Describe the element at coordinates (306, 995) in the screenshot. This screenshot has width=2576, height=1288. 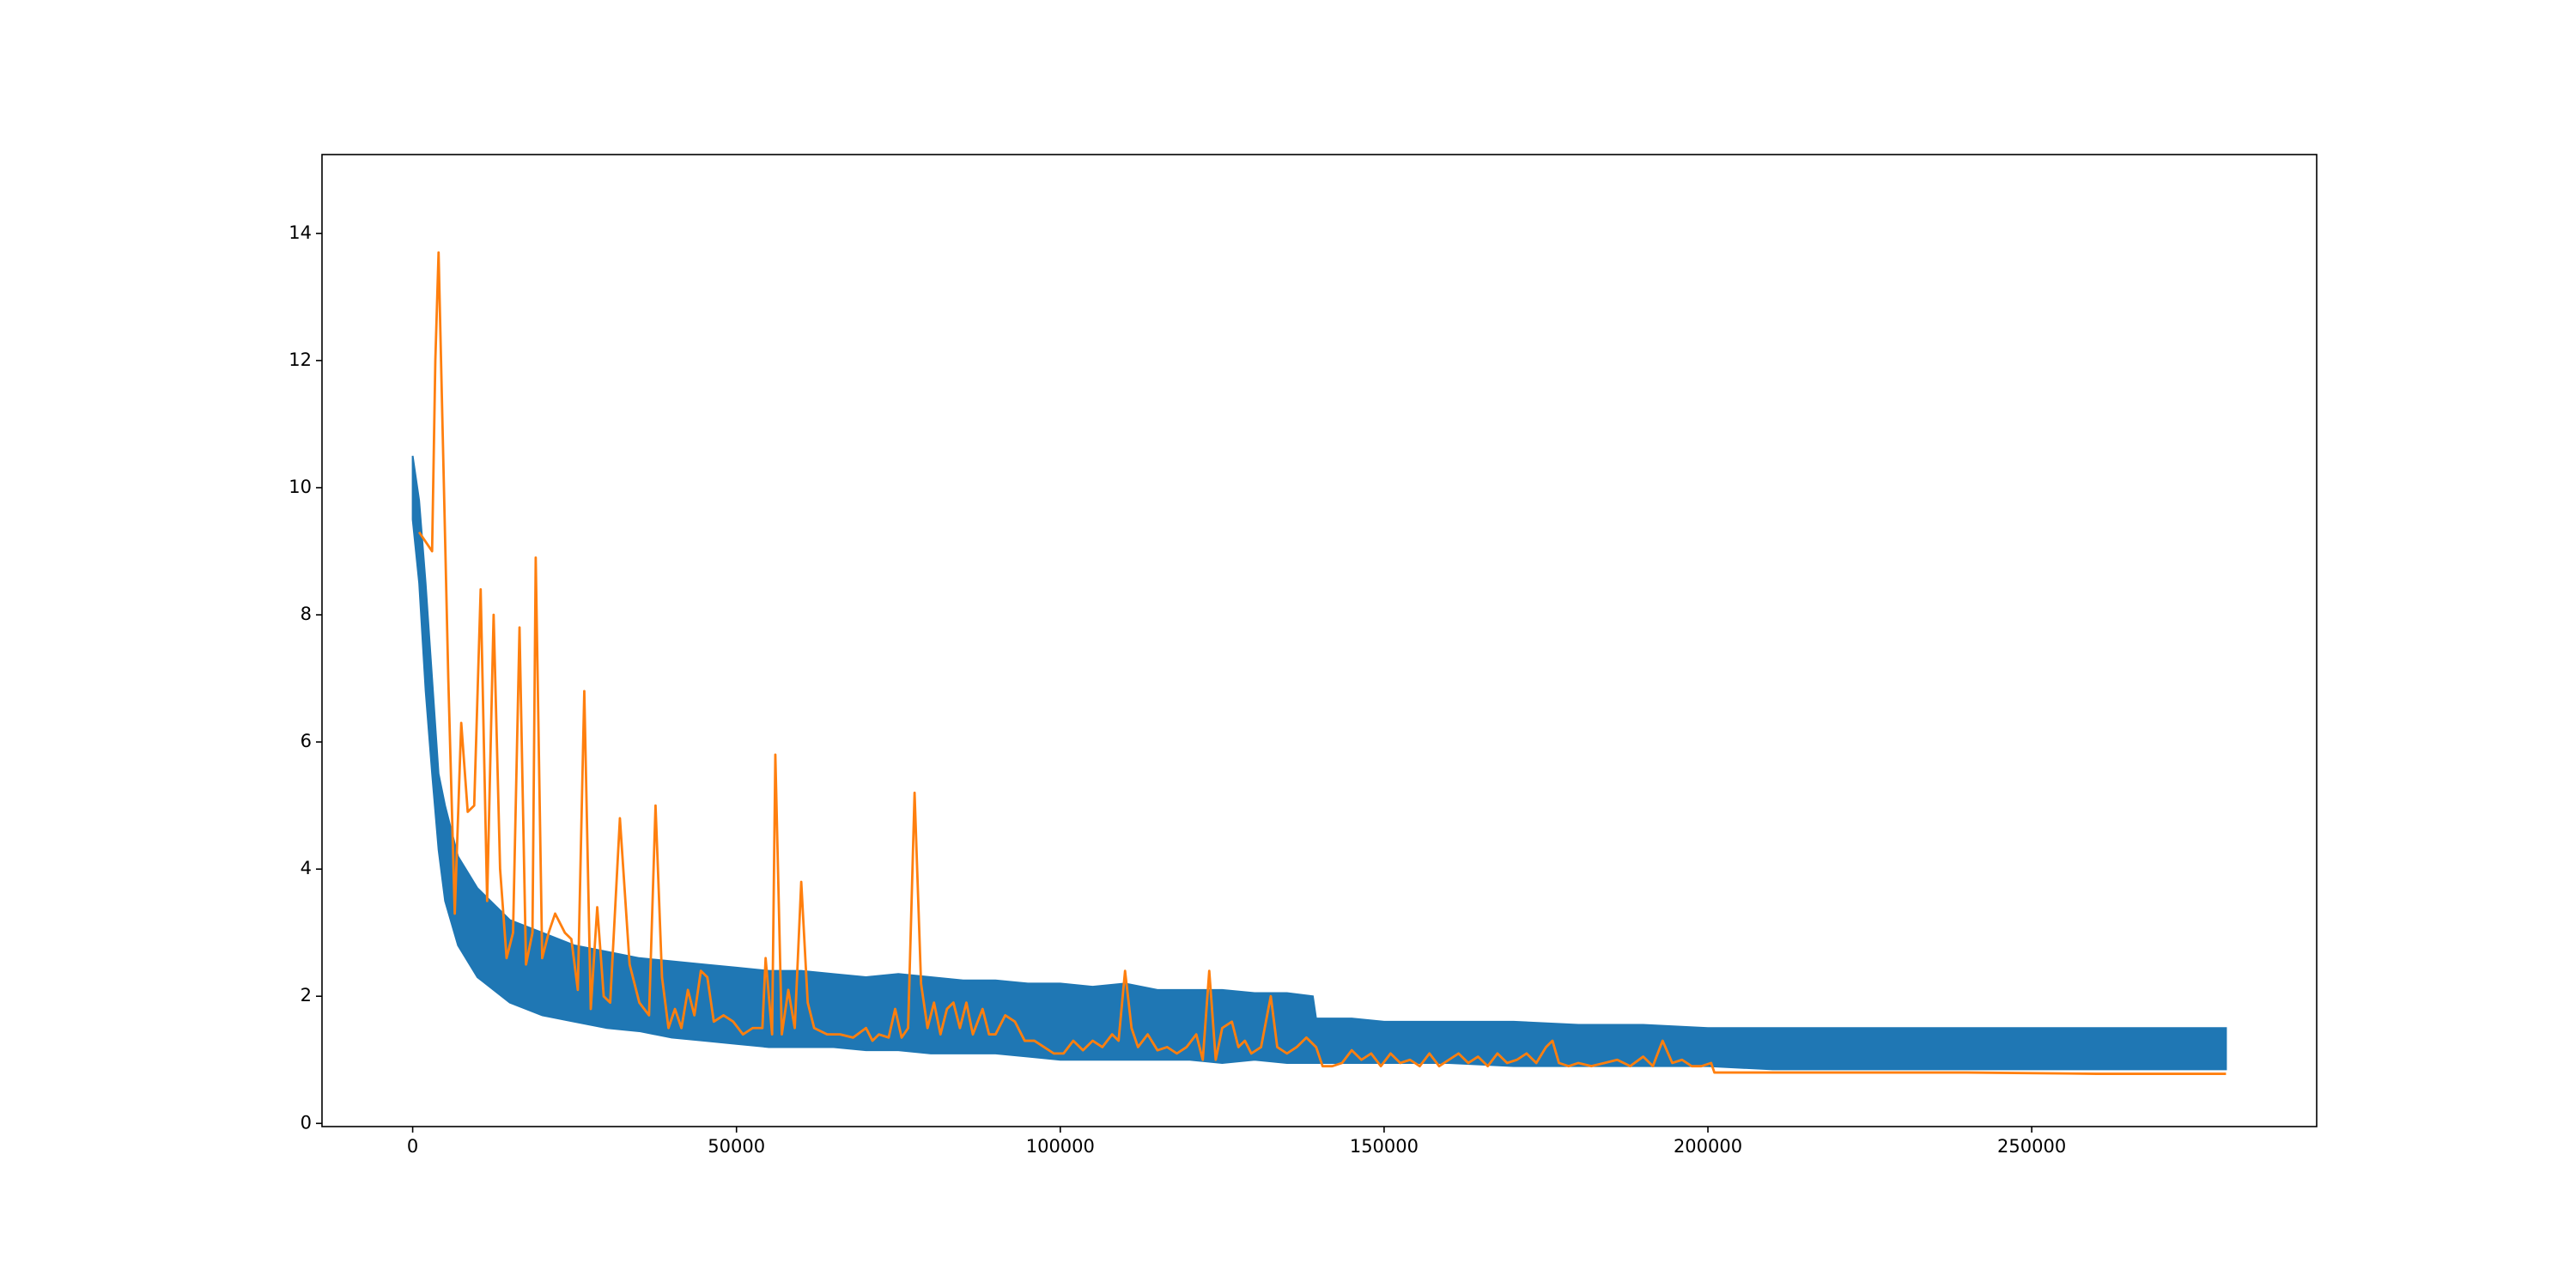
I see `y-tick-label: 2` at that location.